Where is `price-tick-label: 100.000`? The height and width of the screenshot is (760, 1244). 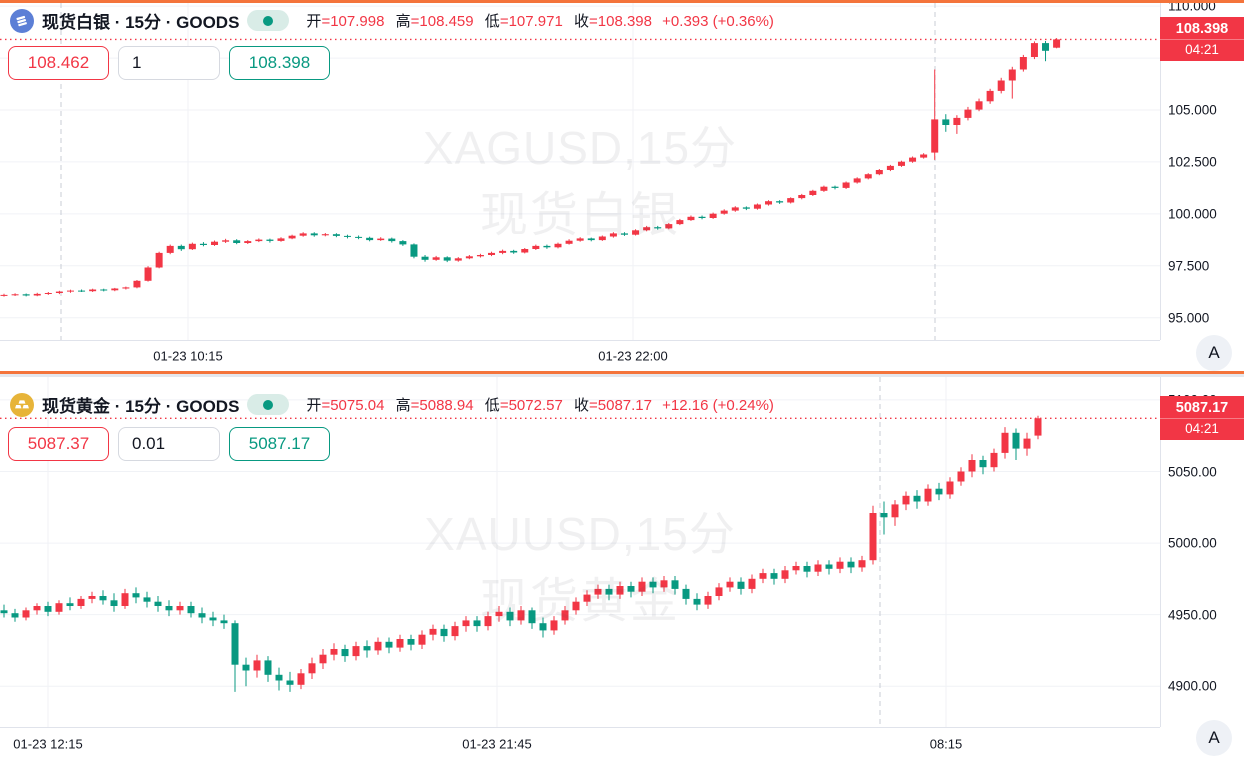 price-tick-label: 100.000 is located at coordinates (1192, 214).